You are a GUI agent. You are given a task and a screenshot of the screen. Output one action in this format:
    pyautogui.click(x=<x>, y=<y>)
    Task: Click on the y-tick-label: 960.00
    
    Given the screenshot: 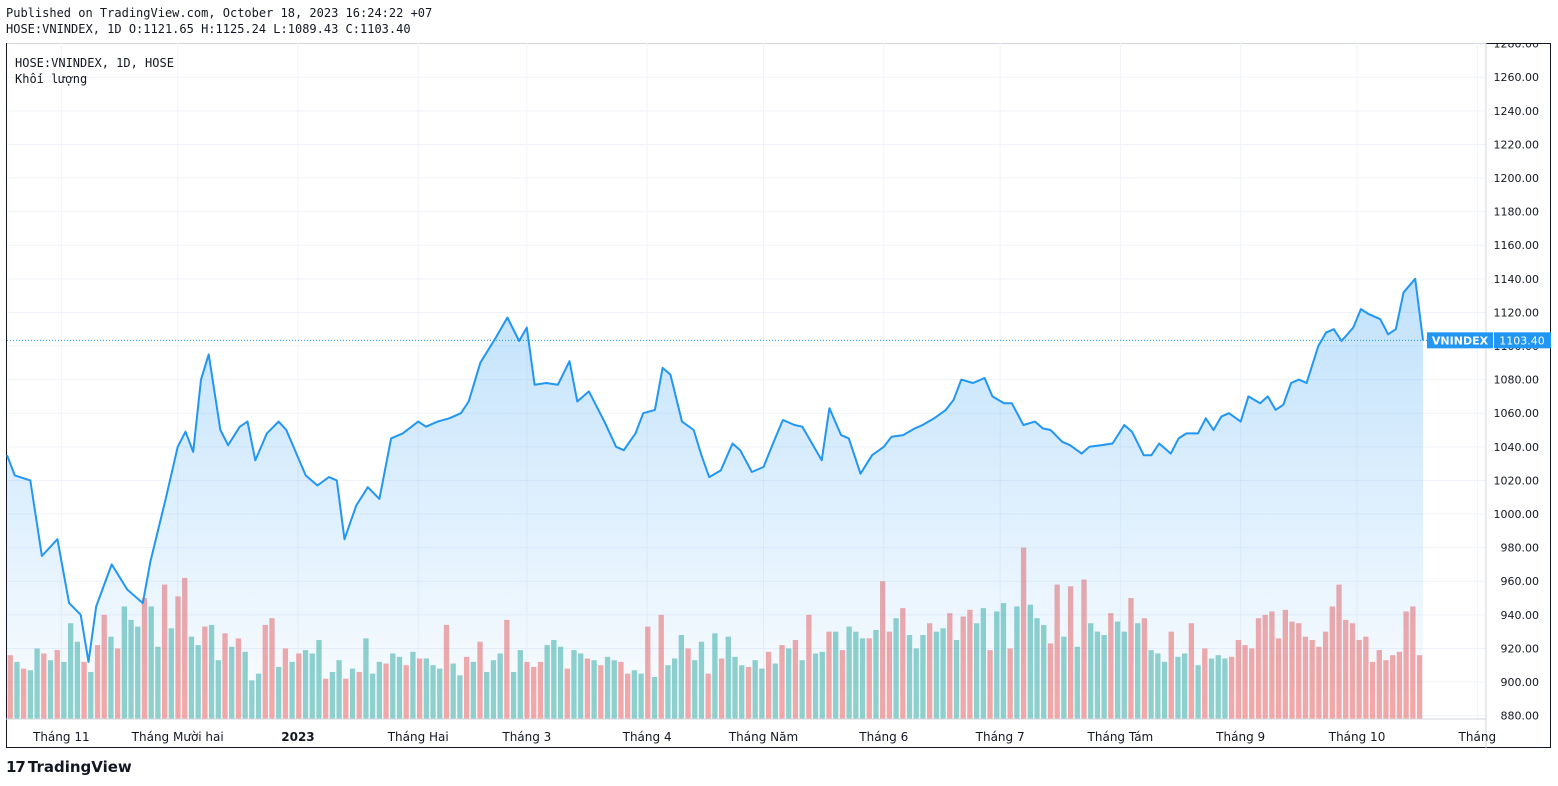 What is the action you would take?
    pyautogui.click(x=1520, y=581)
    